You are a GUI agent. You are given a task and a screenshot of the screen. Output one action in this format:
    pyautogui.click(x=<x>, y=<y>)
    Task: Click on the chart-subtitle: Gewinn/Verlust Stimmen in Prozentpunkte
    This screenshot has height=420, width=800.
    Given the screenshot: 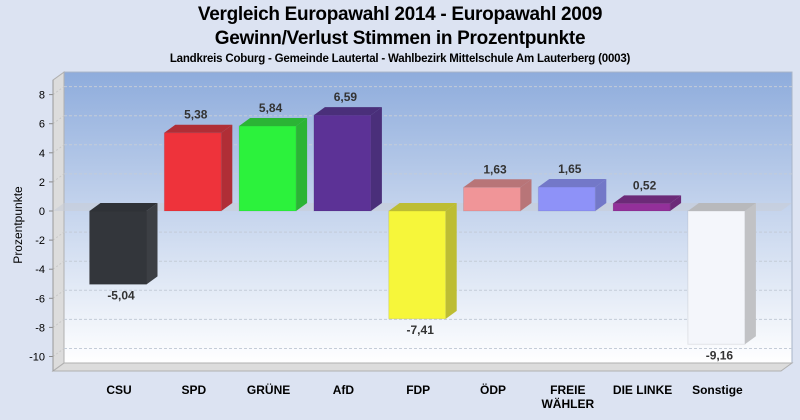 What is the action you would take?
    pyautogui.click(x=400, y=38)
    